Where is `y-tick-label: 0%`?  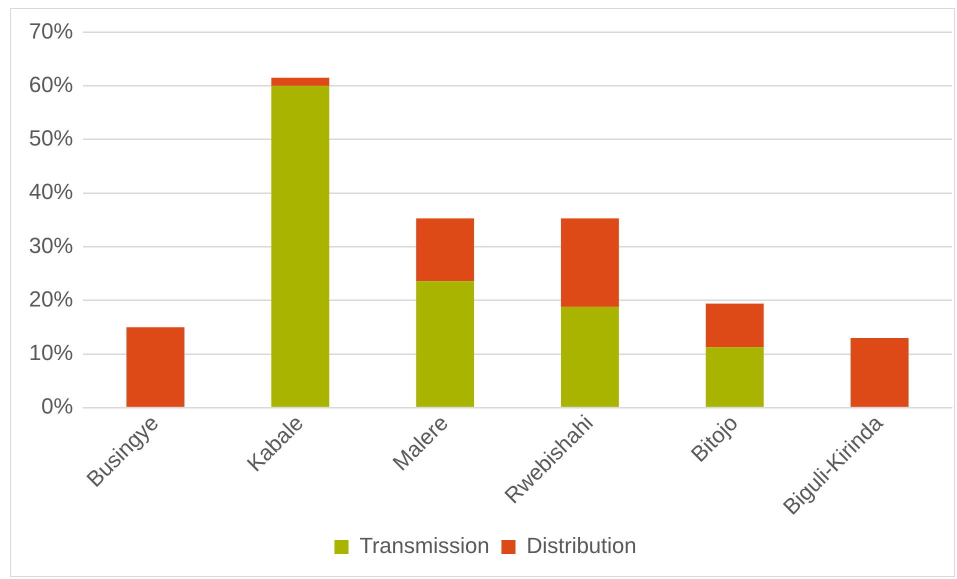 y-tick-label: 0% is located at coordinates (57, 406).